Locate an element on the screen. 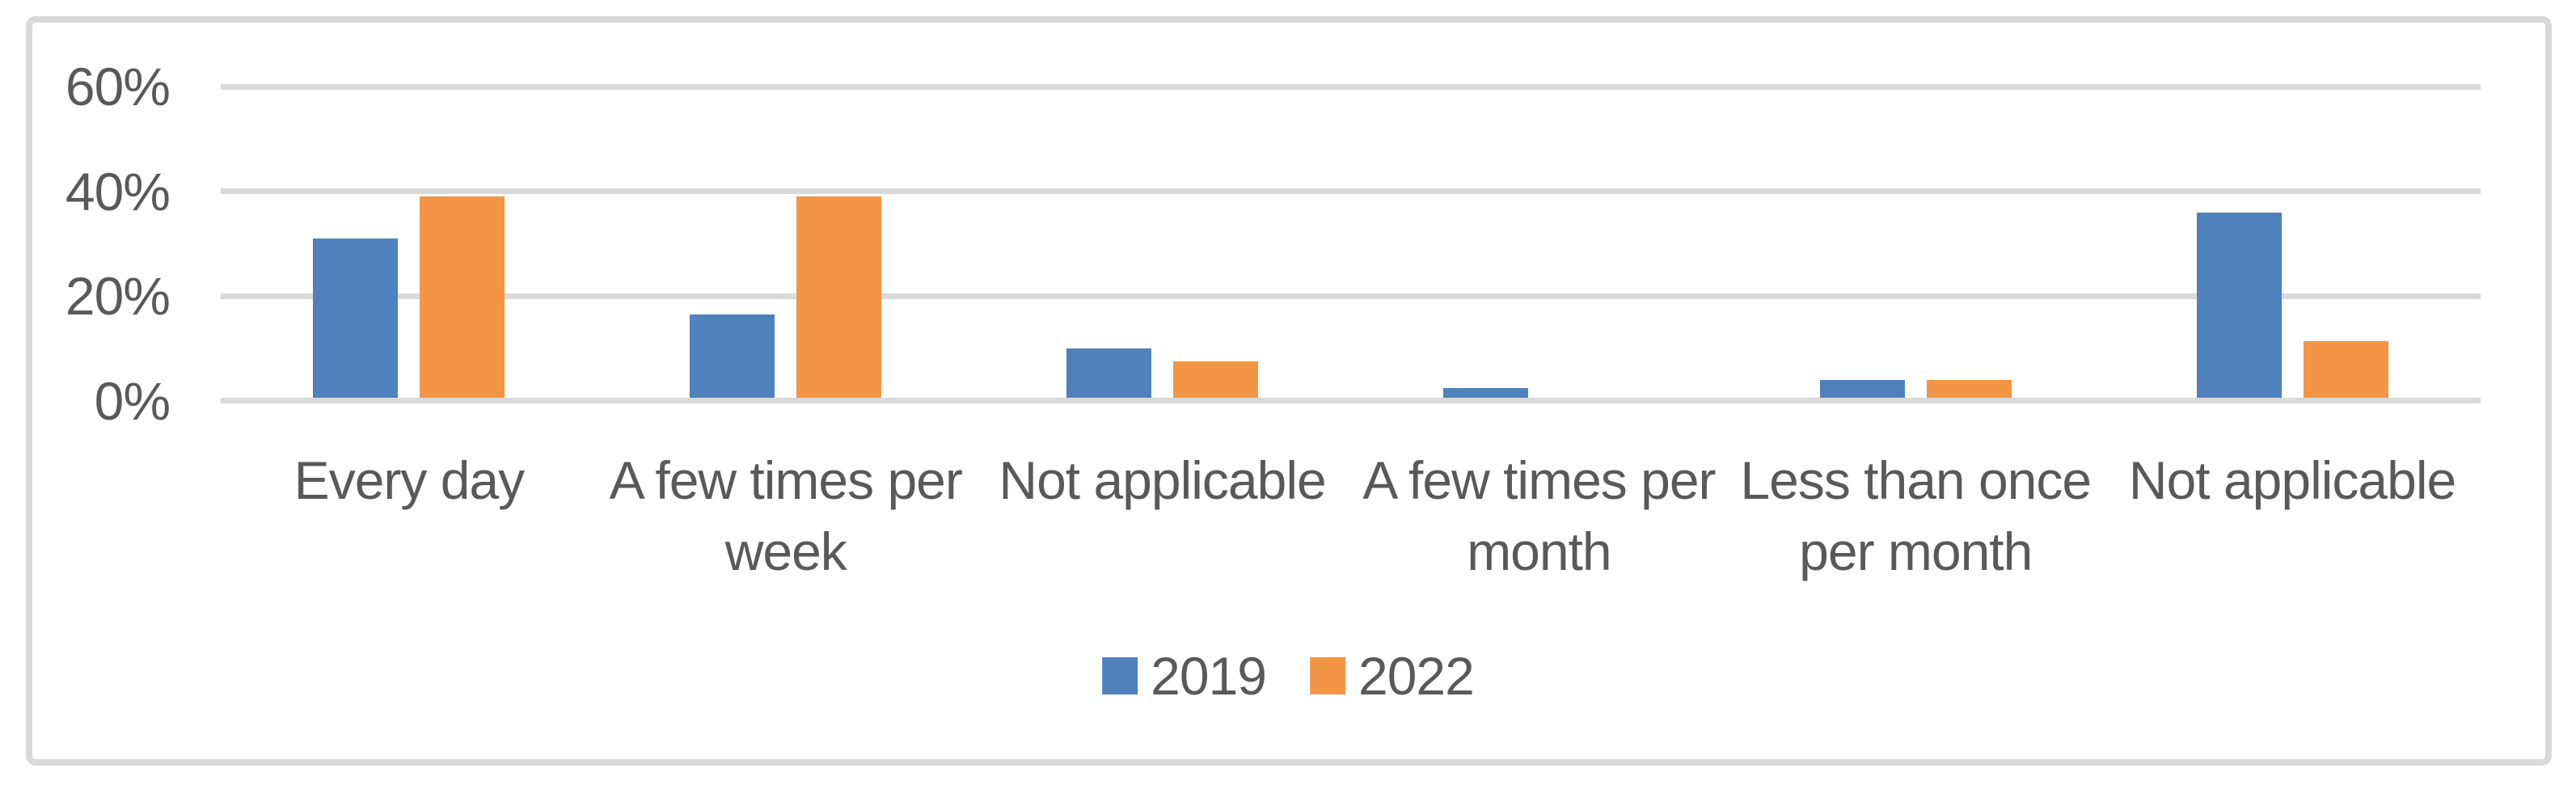  bar-2022-cat2 is located at coordinates (839, 297).